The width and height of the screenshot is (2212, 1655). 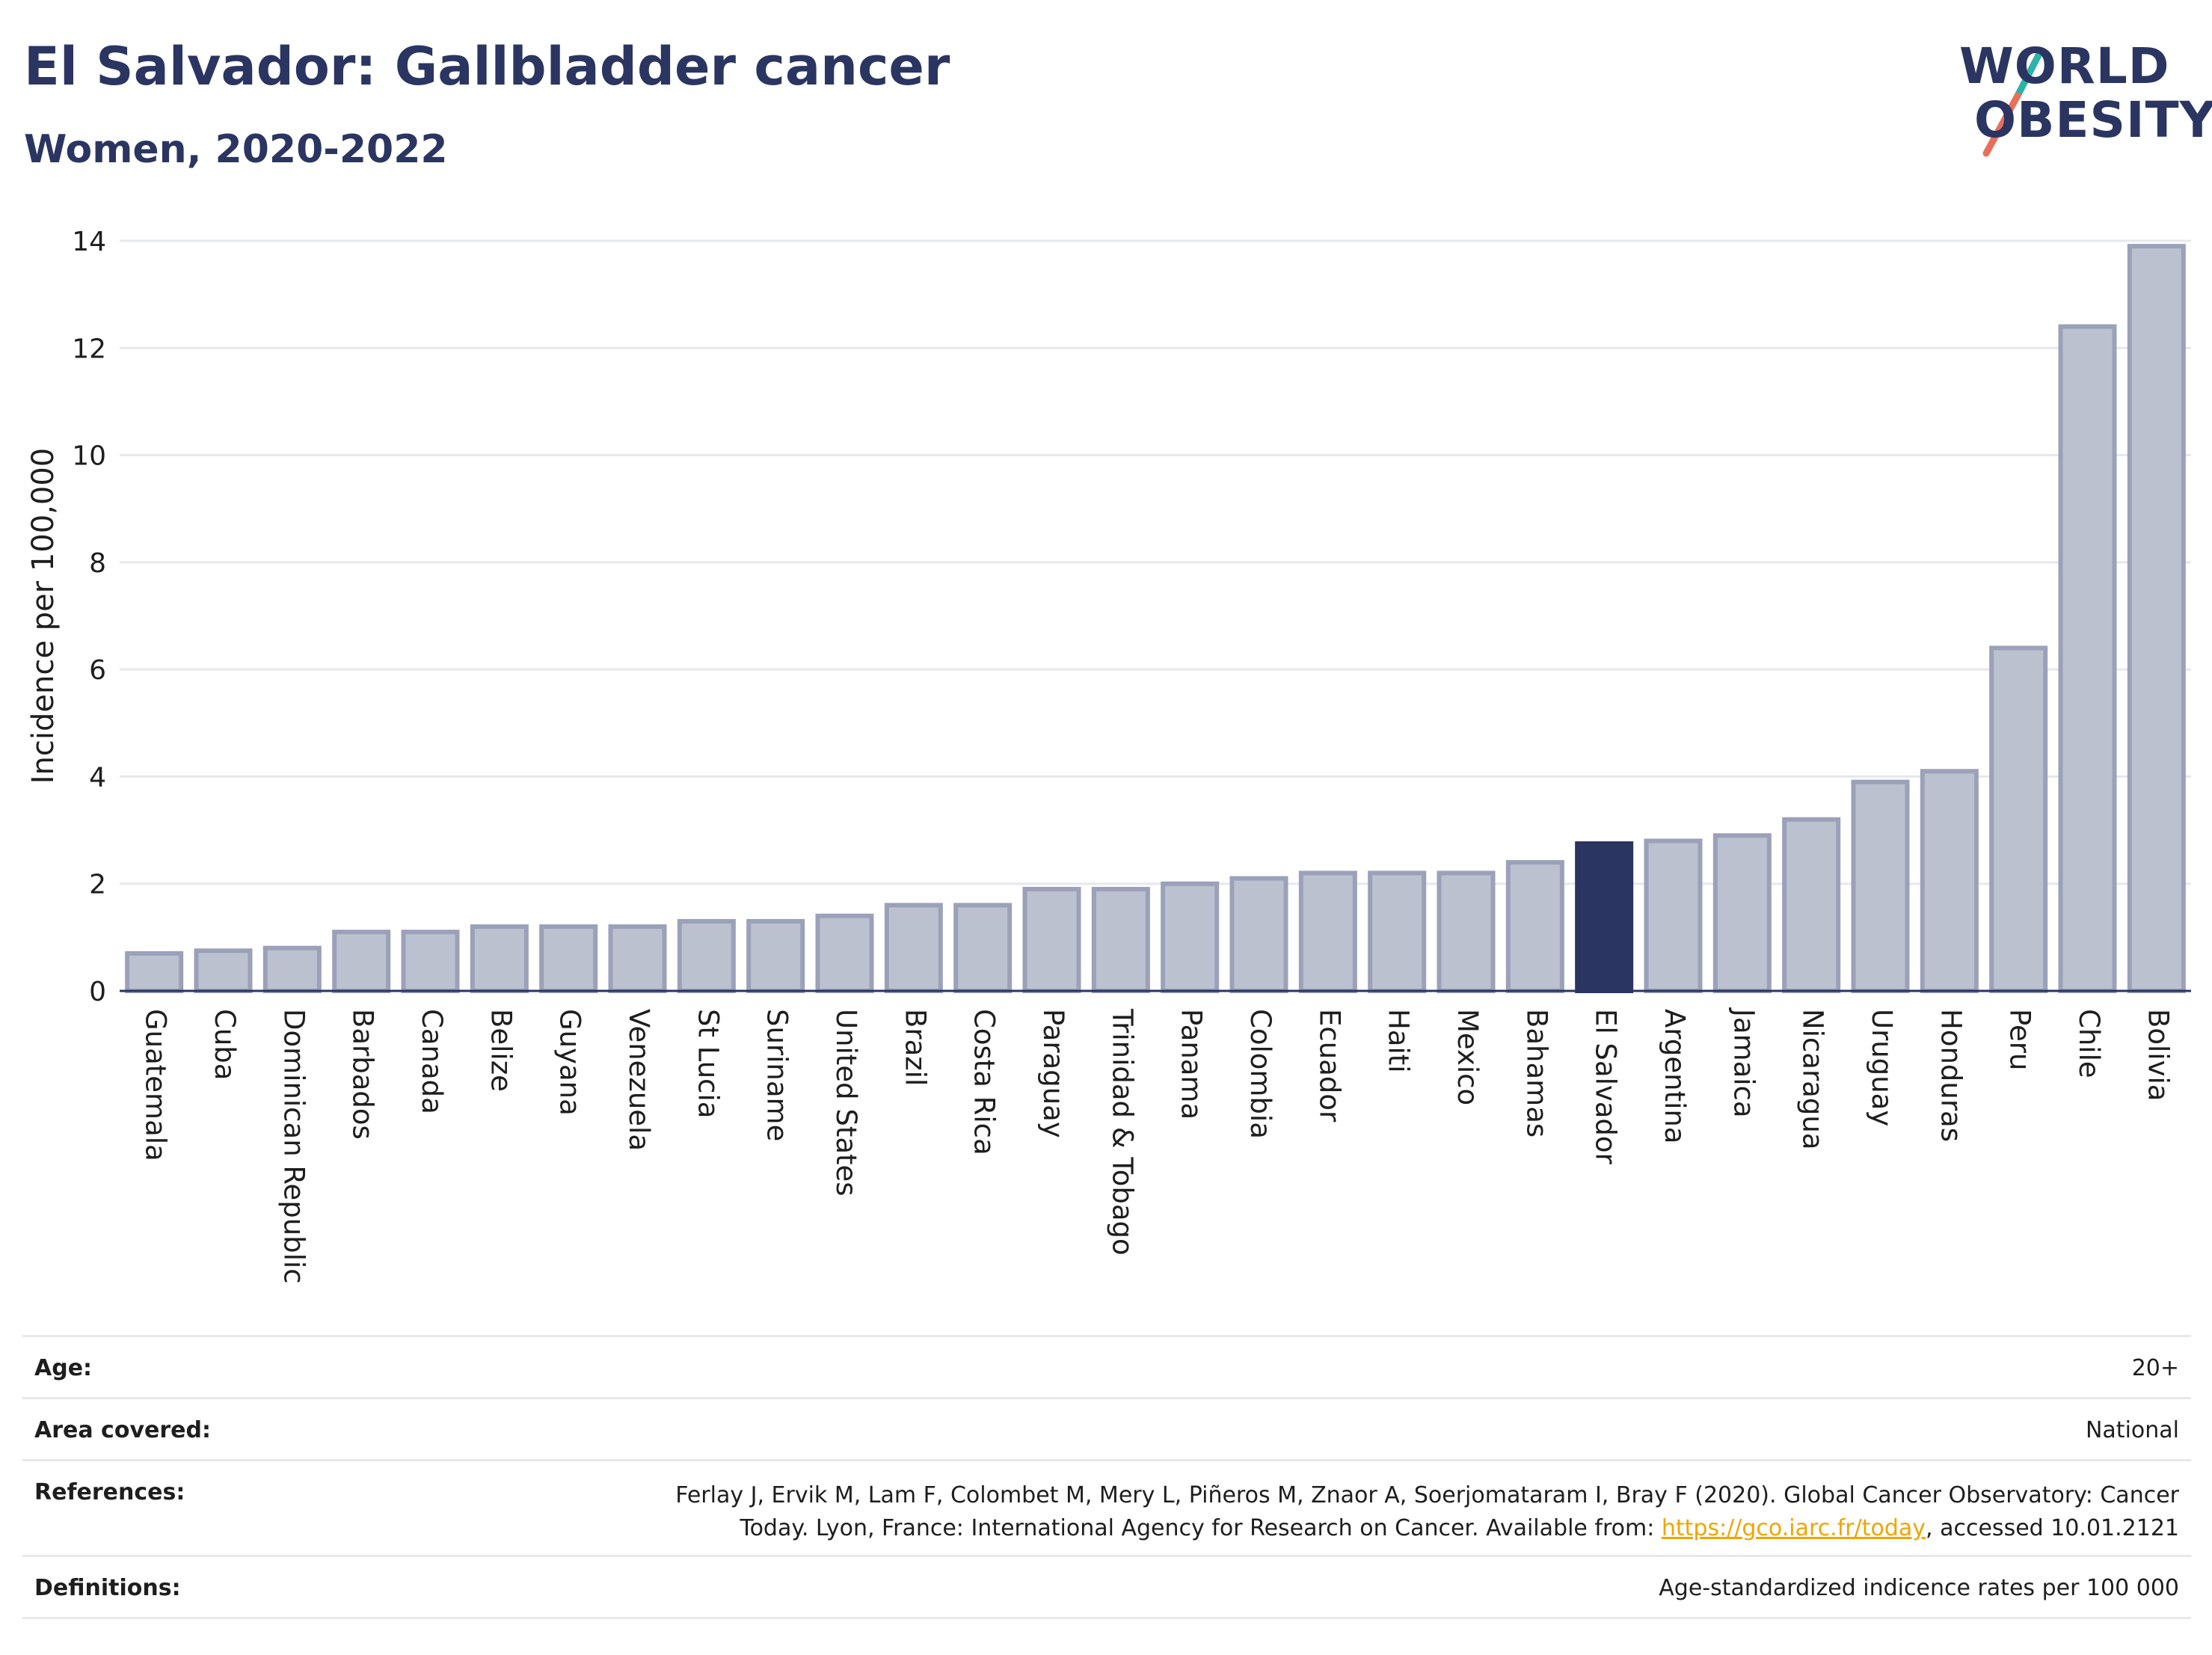 I want to click on x-tick-label: Paraguay, so click(x=1053, y=1073).